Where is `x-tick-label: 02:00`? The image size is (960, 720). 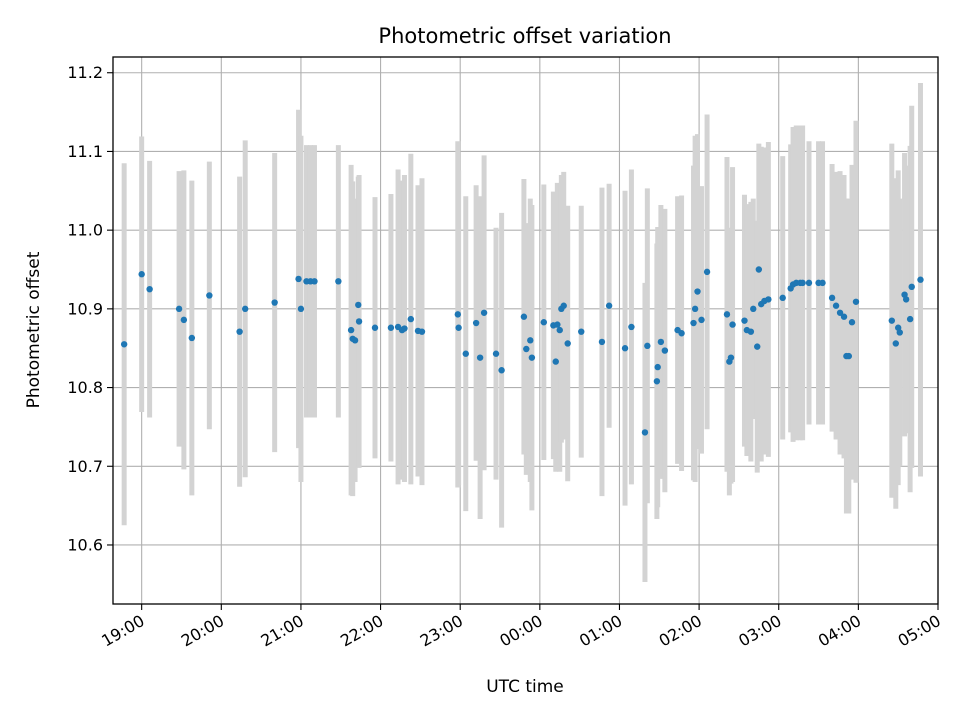 x-tick-label: 02:00 is located at coordinates (680, 631).